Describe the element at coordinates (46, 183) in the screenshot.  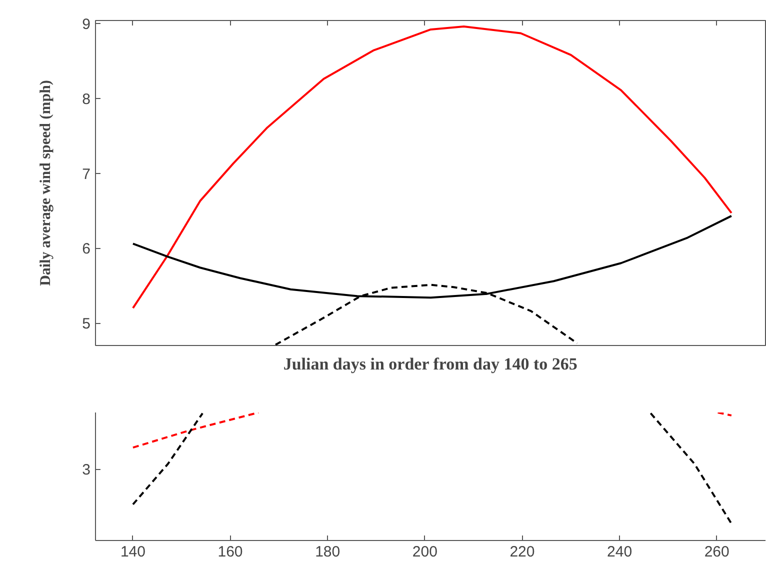
I see `y-axis-title: Daily average wind speed (mph)` at that location.